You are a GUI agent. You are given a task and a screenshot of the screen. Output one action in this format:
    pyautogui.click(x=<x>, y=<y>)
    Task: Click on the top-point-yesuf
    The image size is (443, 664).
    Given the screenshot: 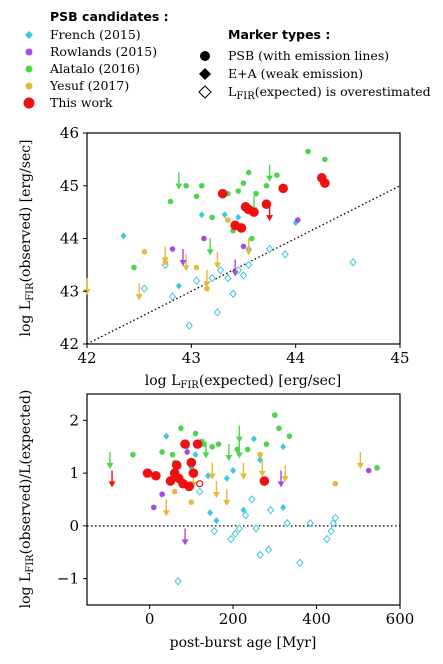 What is the action you would take?
    pyautogui.click(x=207, y=288)
    